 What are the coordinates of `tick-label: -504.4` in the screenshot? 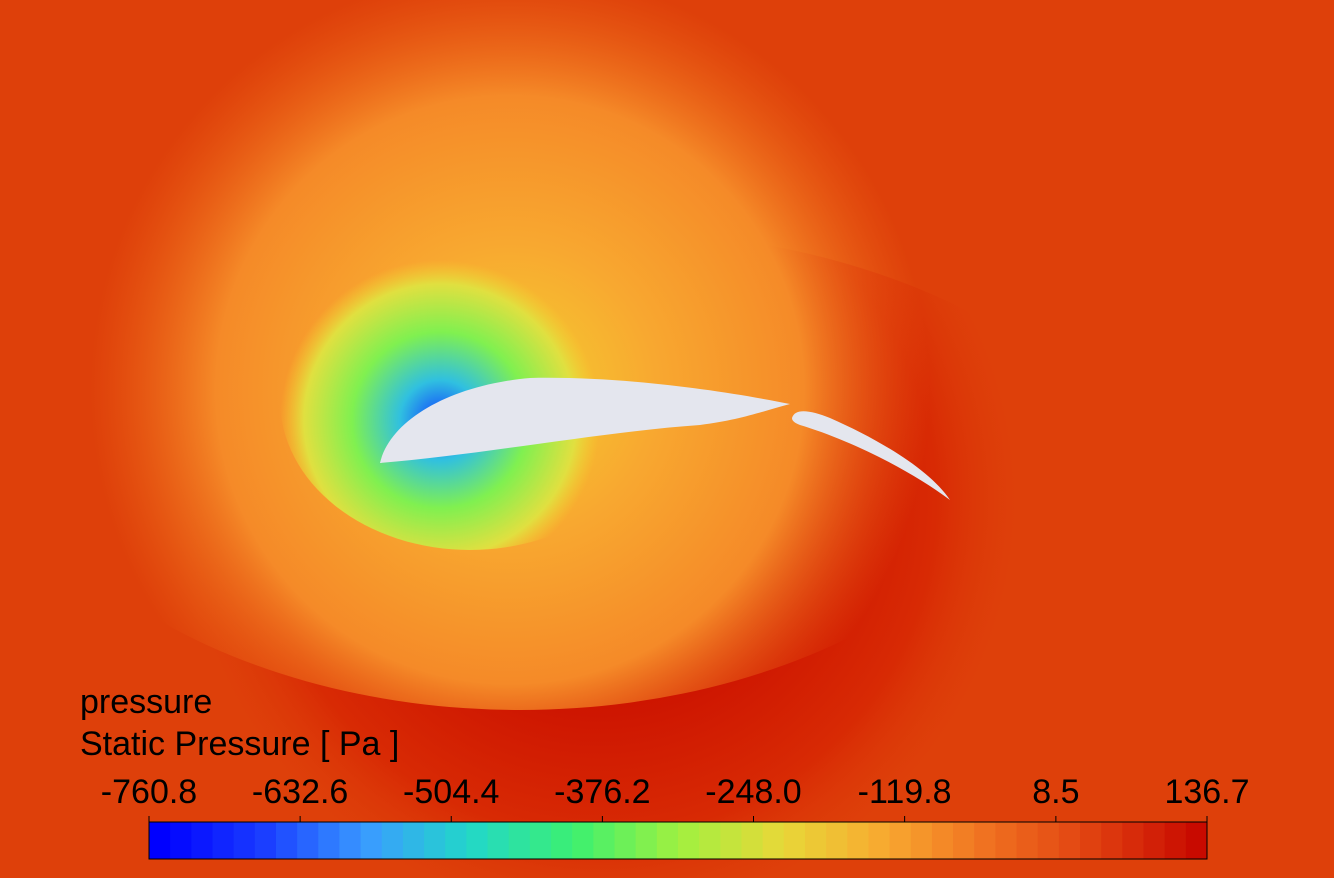 It's located at (451, 792).